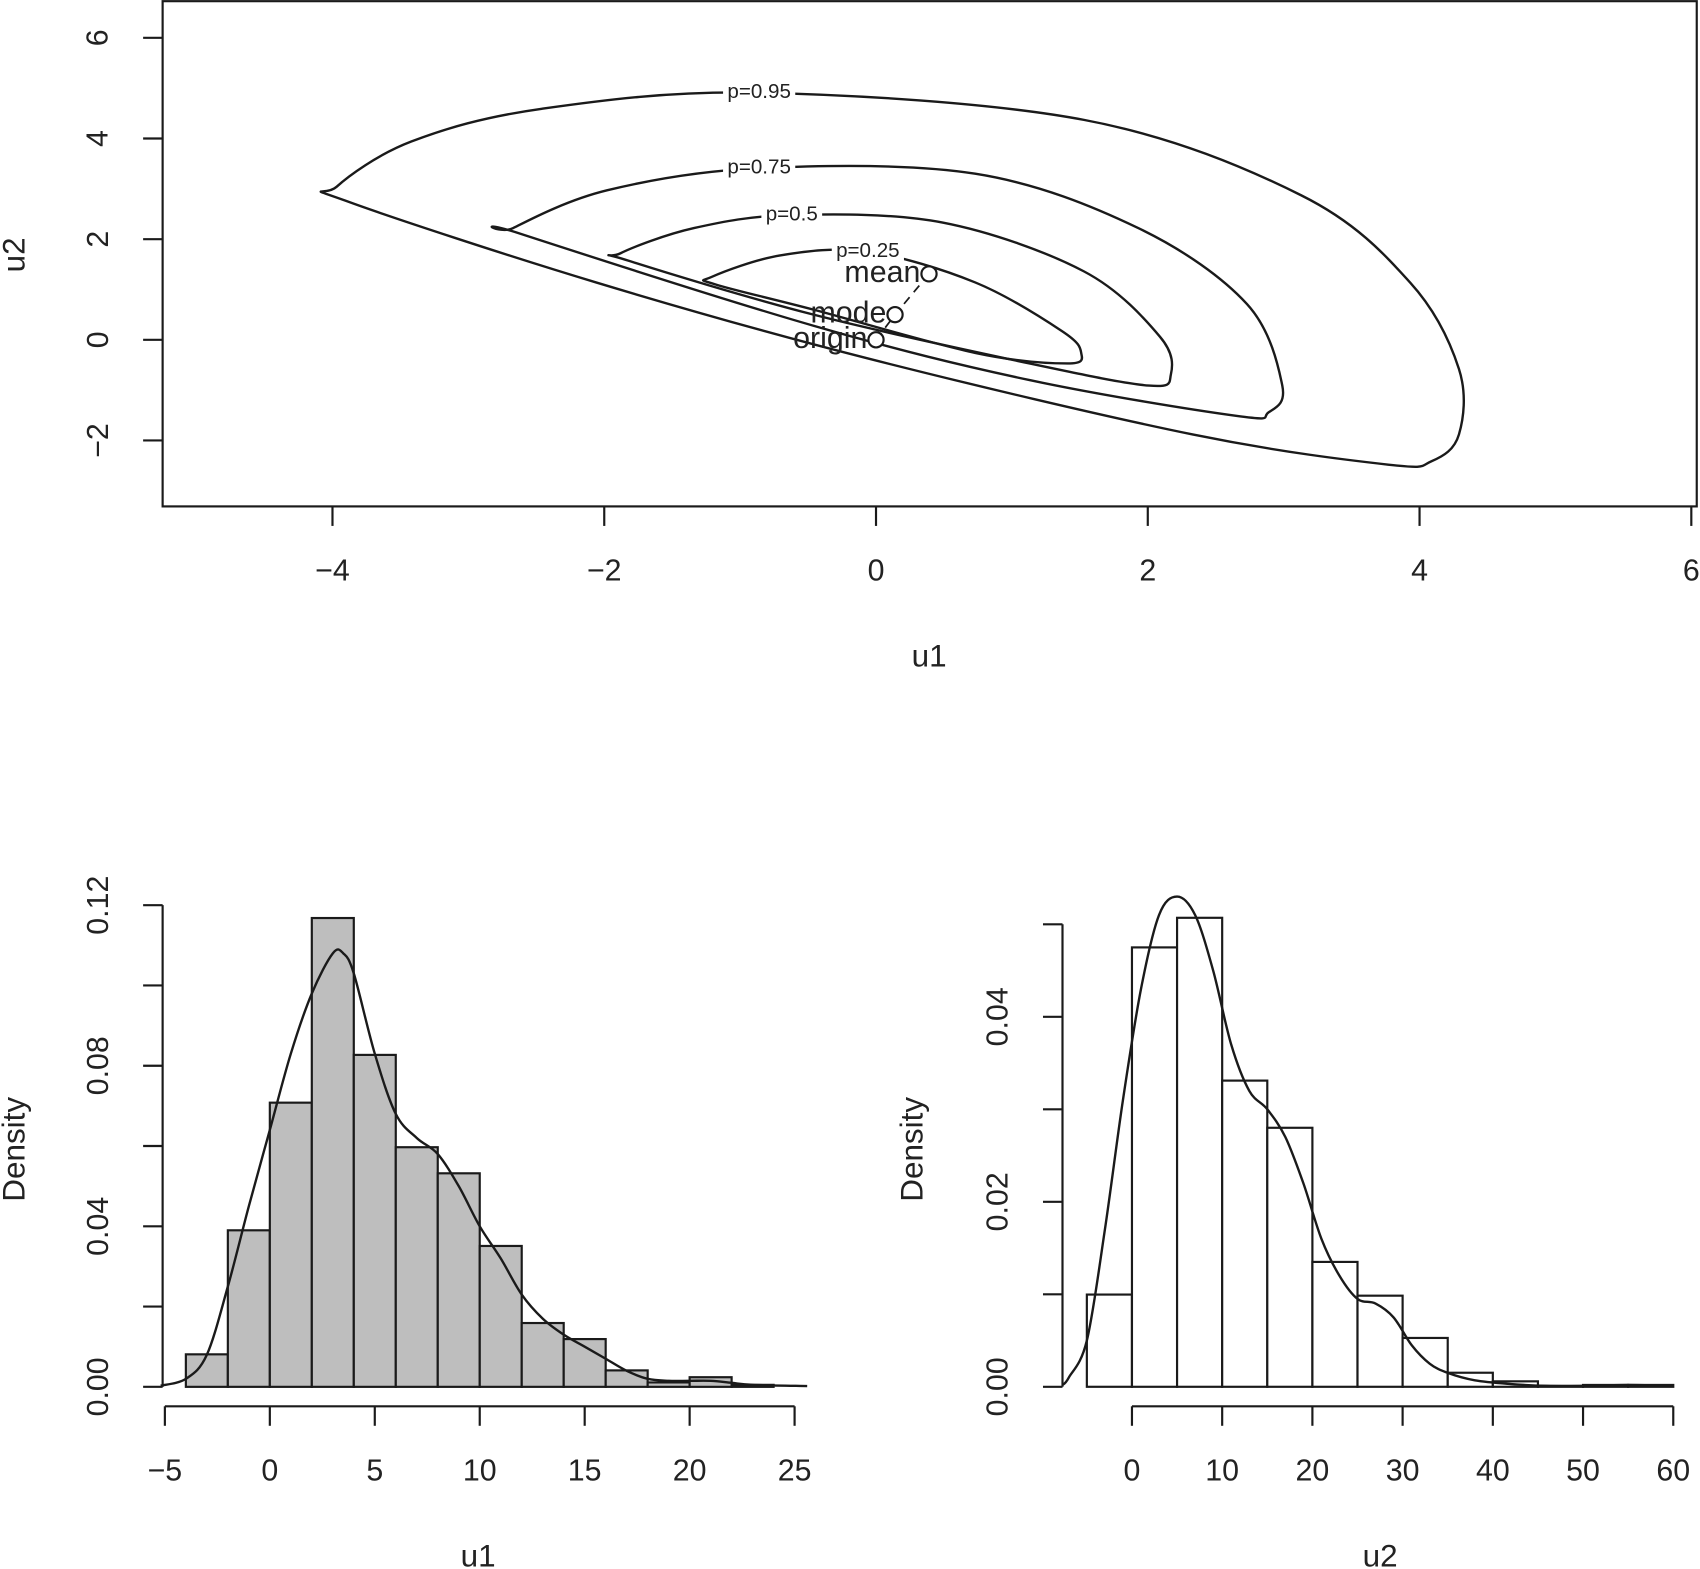 This screenshot has height=1569, width=1700. I want to click on x-tick-label: 2, so click(1147, 571).